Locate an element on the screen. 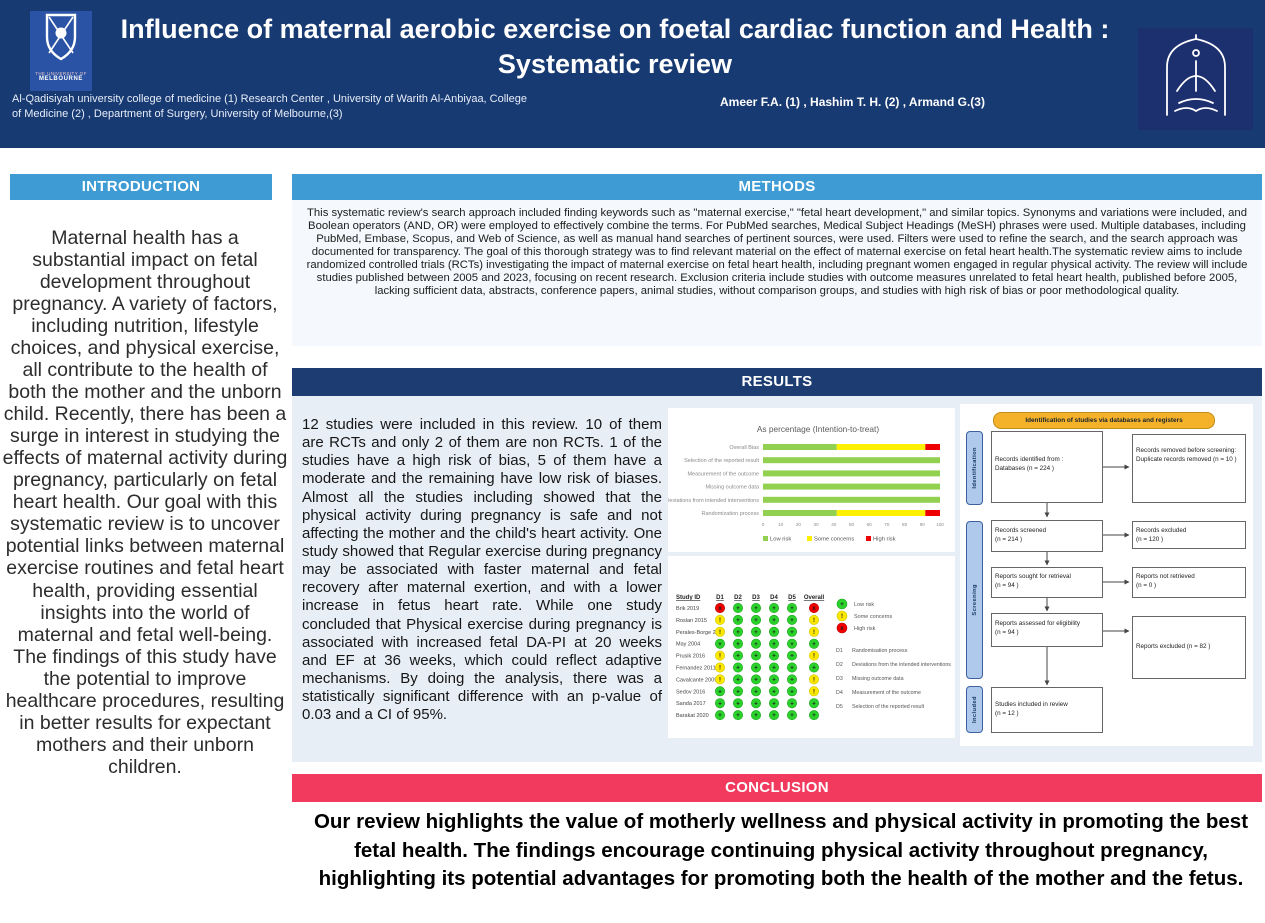  traffic-row: Perales-Borge 2019! + + + +! is located at coordinates (748, 631).